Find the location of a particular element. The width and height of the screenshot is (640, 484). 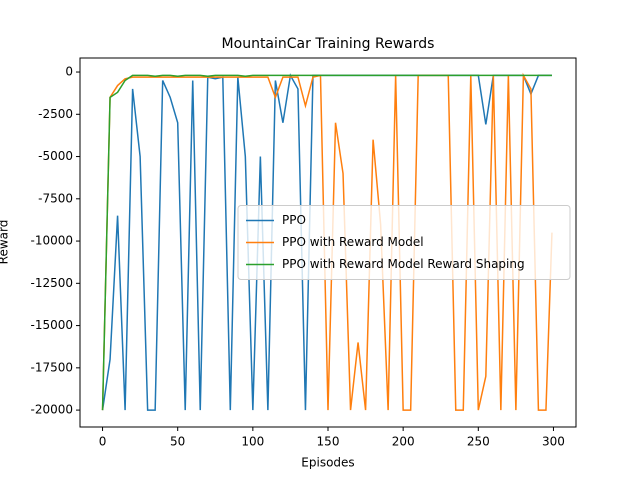

y-tick-label: -15000 is located at coordinates (51, 325).